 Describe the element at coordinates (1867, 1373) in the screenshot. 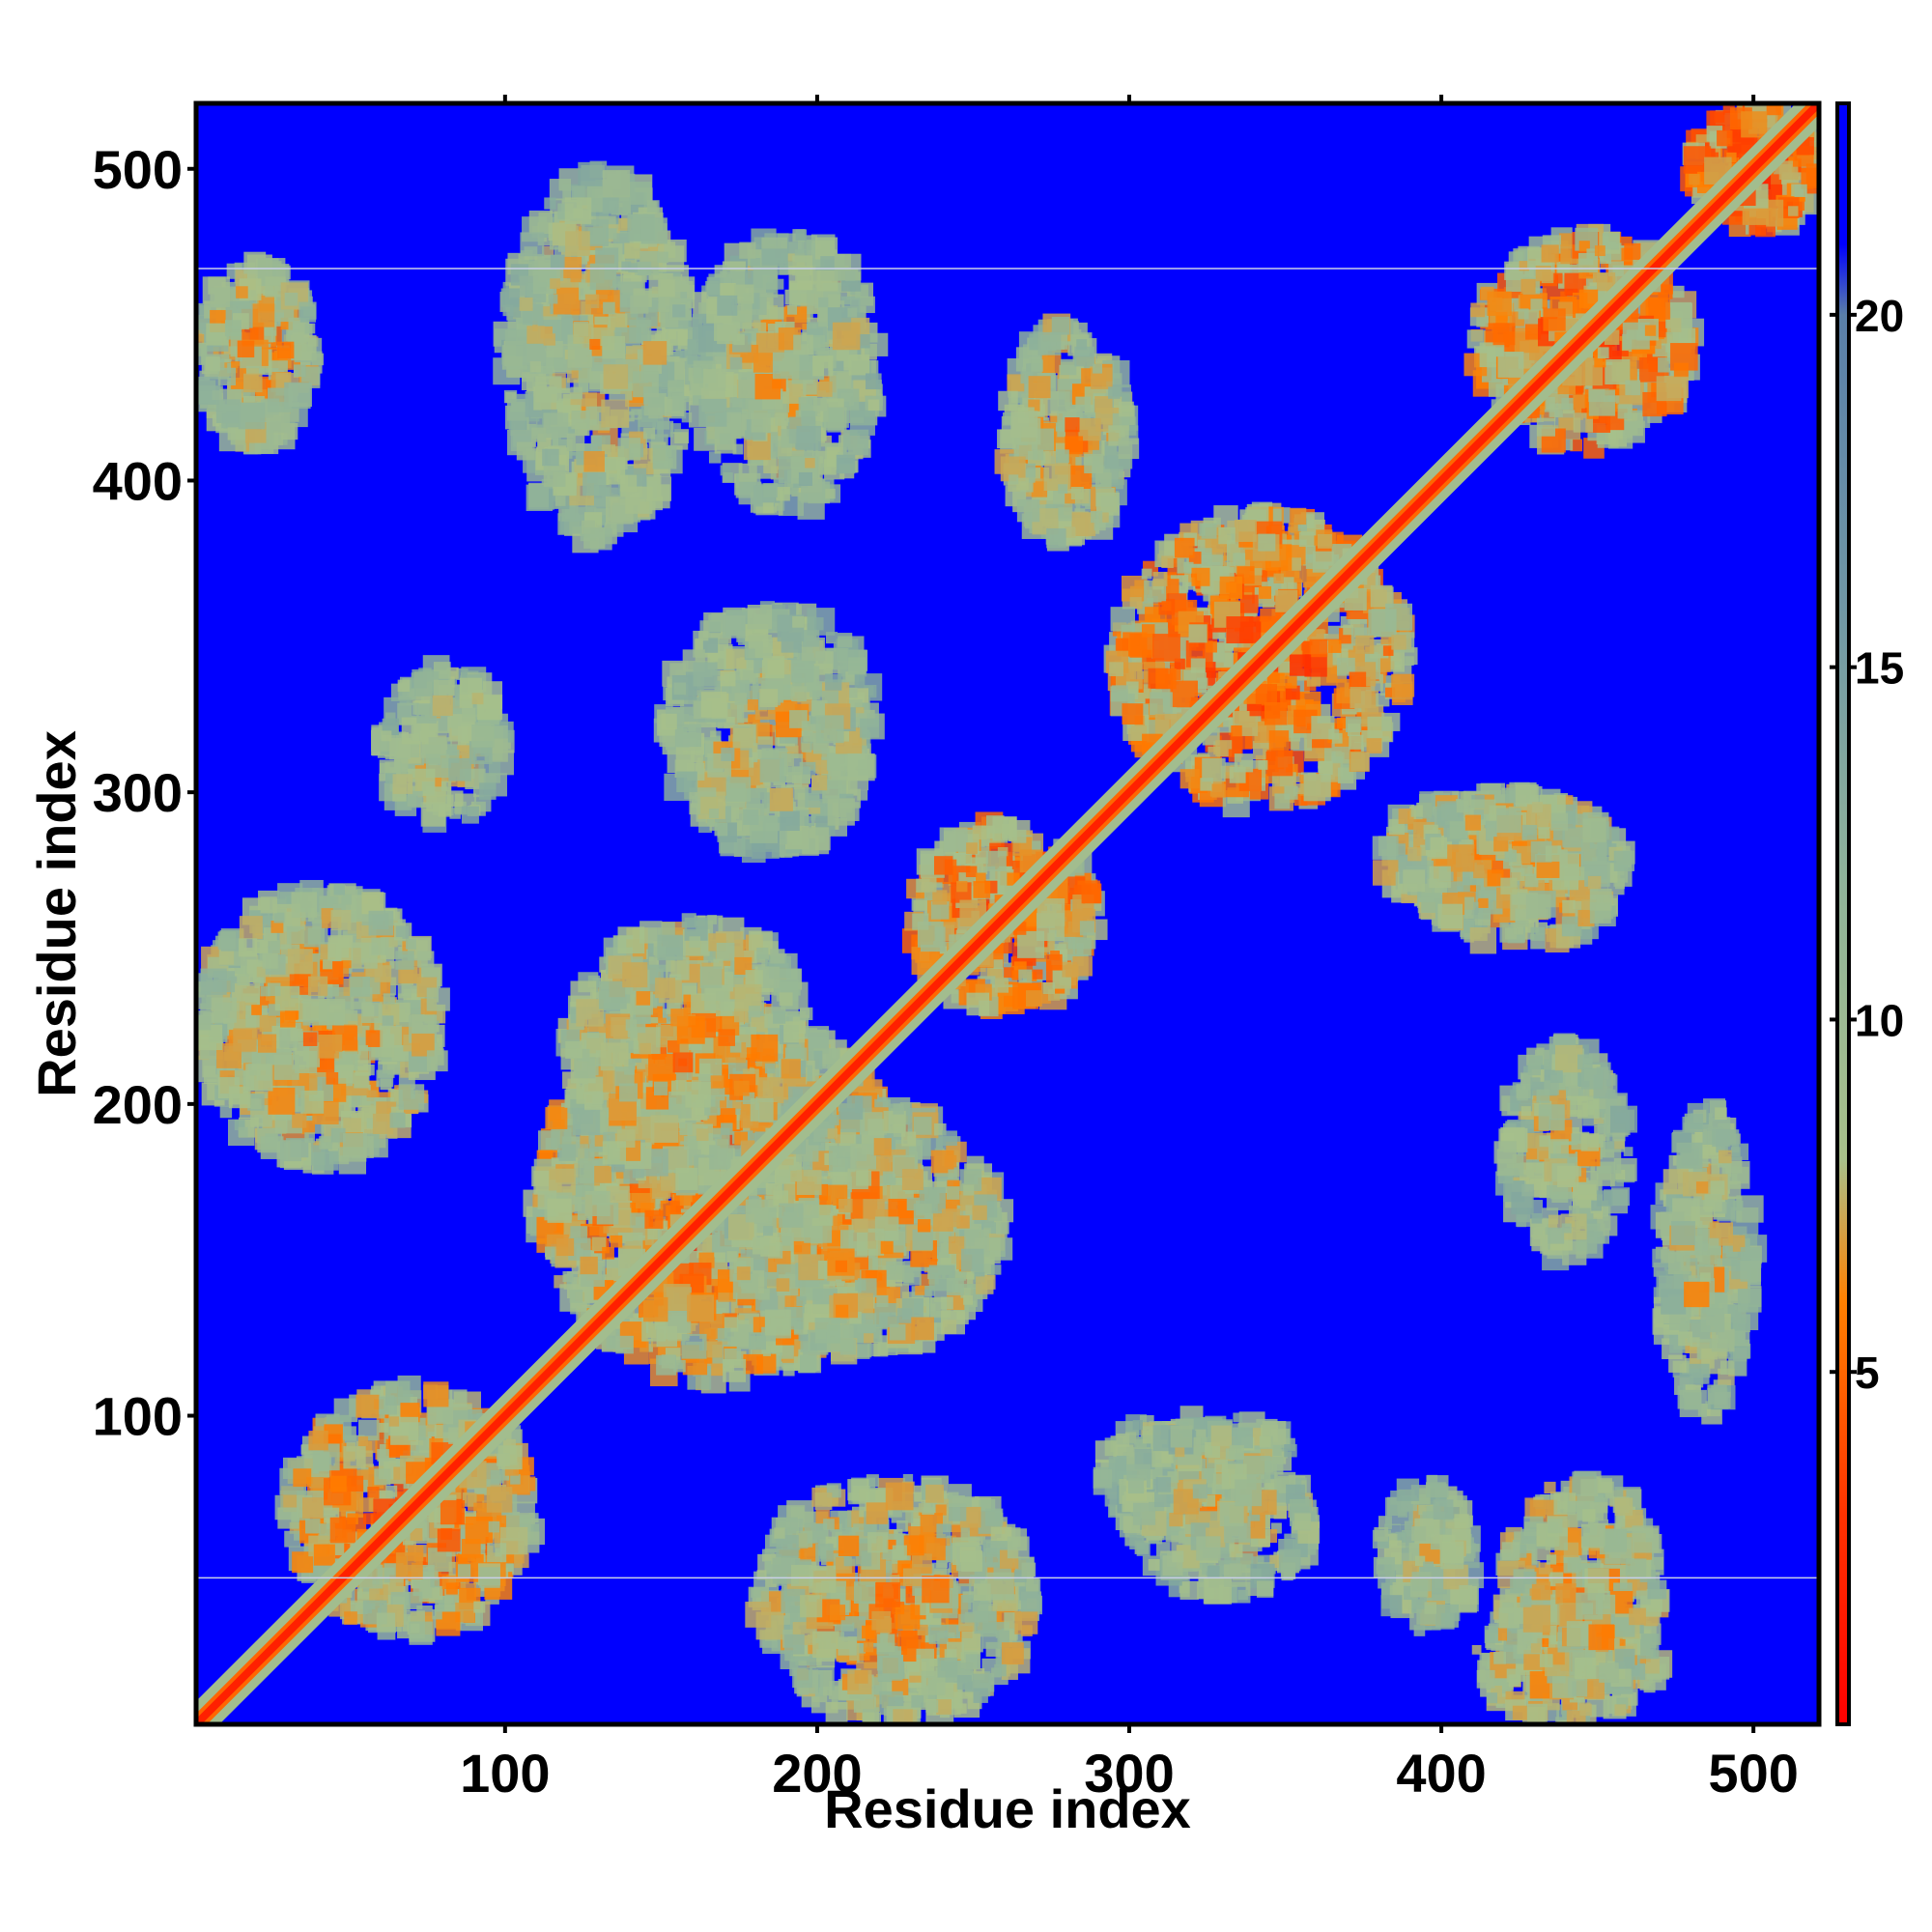

I see `colorbar-tick-label: 5` at that location.